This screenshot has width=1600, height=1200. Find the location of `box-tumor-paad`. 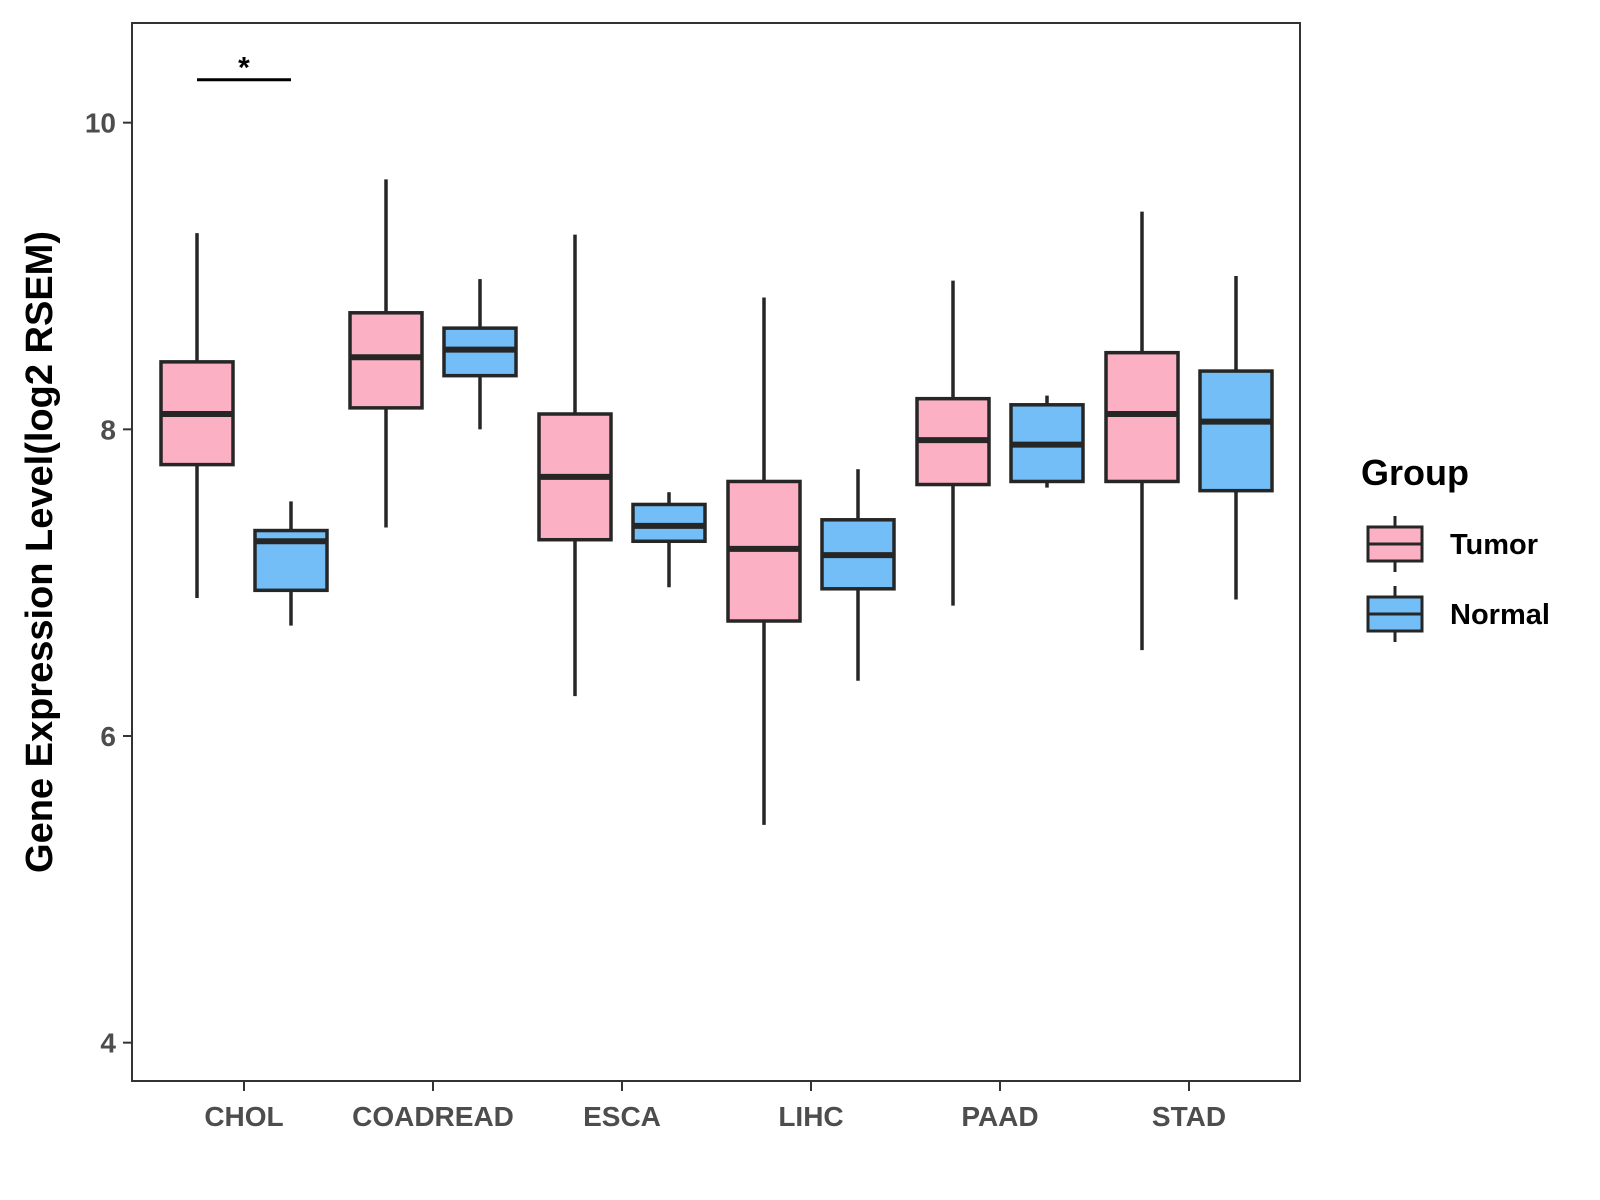

box-tumor-paad is located at coordinates (953, 443).